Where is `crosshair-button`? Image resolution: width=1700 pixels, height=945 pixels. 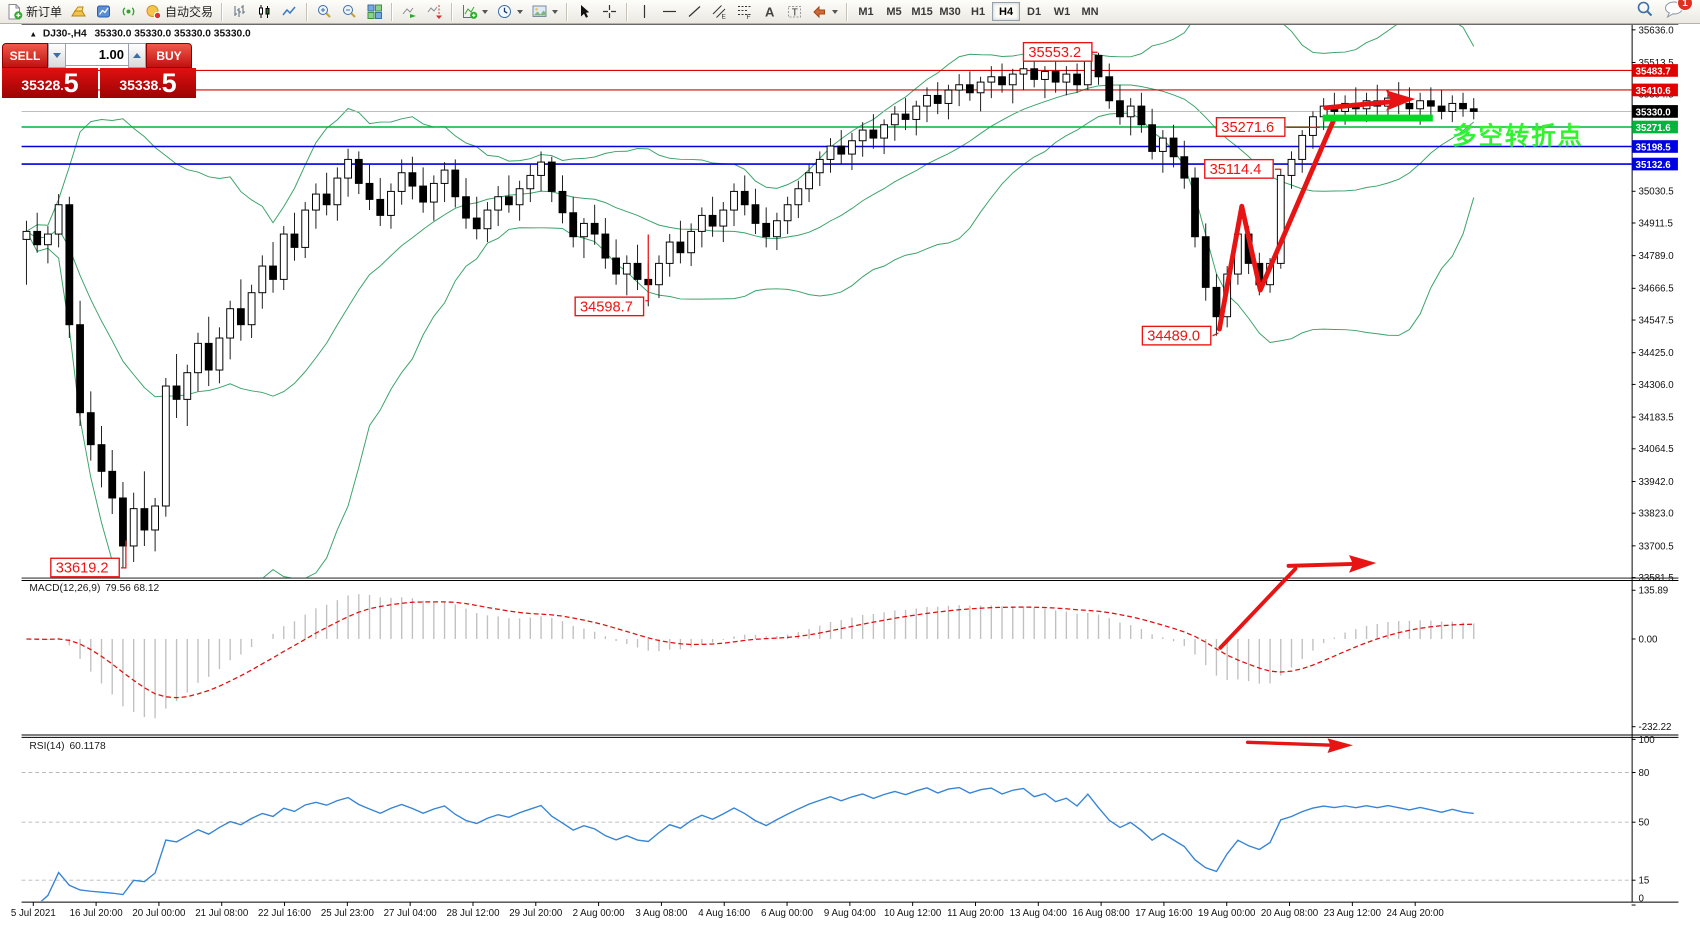
crosshair-button is located at coordinates (609, 12).